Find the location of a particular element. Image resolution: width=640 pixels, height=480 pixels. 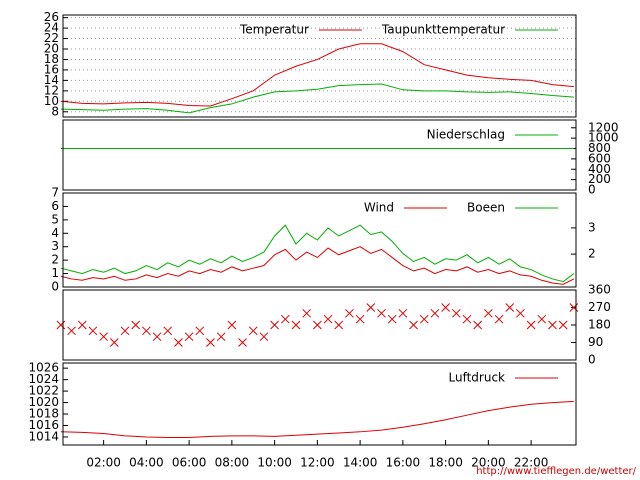

y-tick-label: 1000 is located at coordinates (603, 138).